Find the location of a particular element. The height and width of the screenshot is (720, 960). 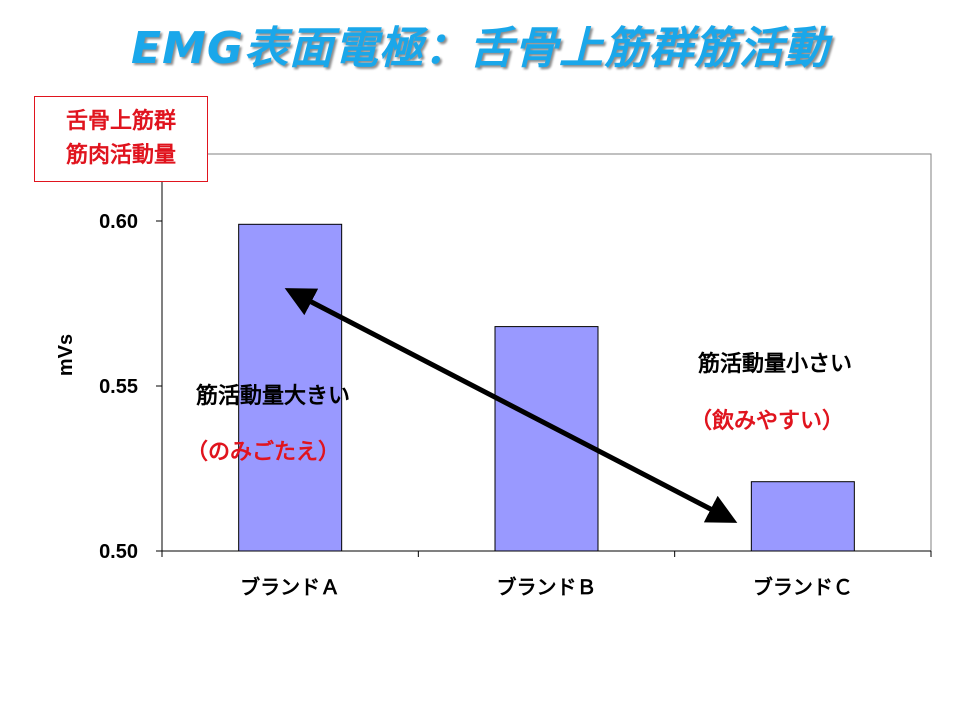

y-axis-title-line-2: 筋肉活動量 is located at coordinates (120, 155).